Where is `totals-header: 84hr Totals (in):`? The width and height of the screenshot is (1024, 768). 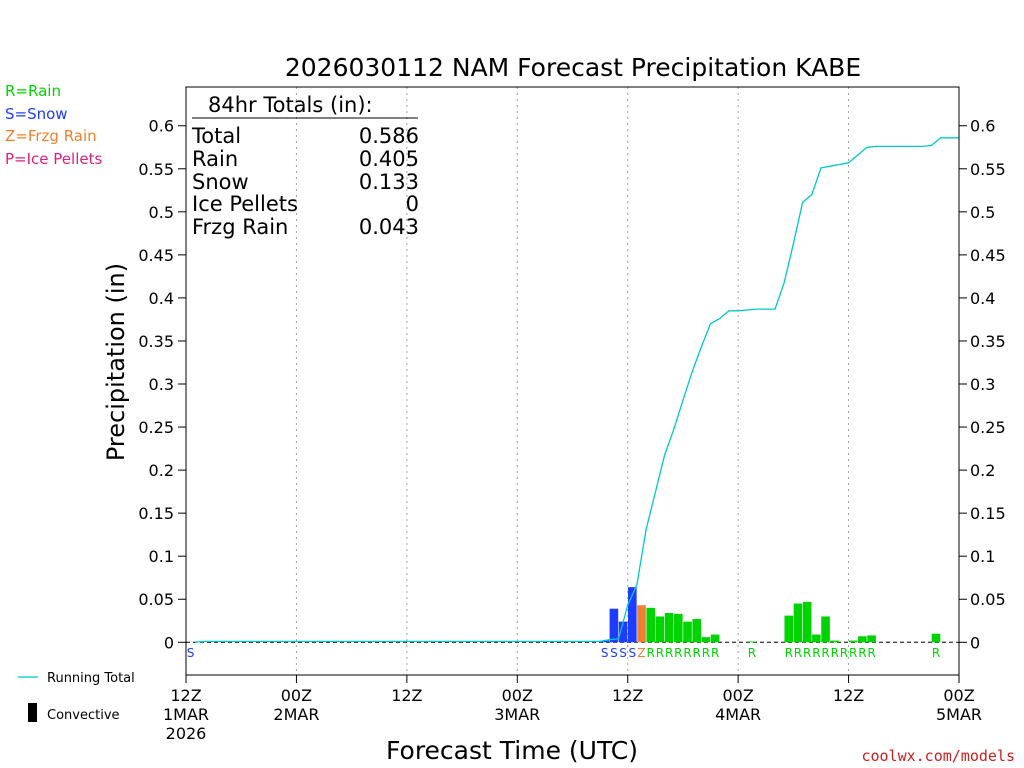
totals-header: 84hr Totals (in): is located at coordinates (290, 105).